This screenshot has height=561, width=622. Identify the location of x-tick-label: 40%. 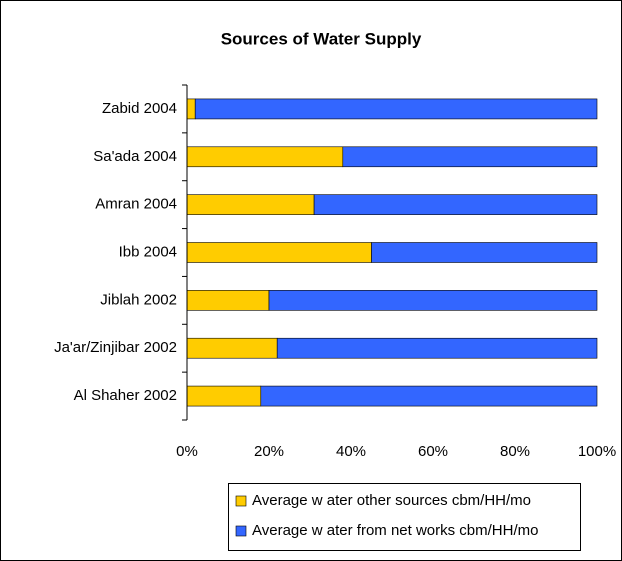
(351, 451).